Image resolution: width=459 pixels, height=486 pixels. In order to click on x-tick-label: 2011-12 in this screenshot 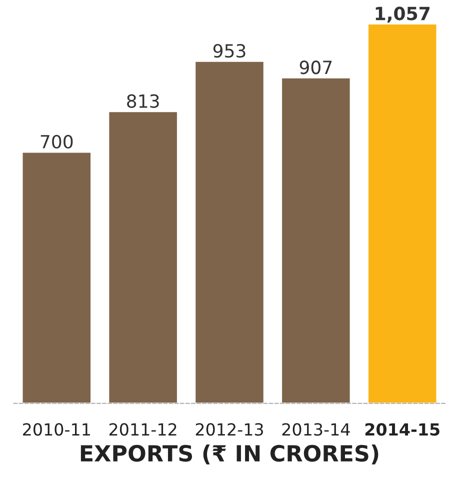, I will do `click(142, 429)`.